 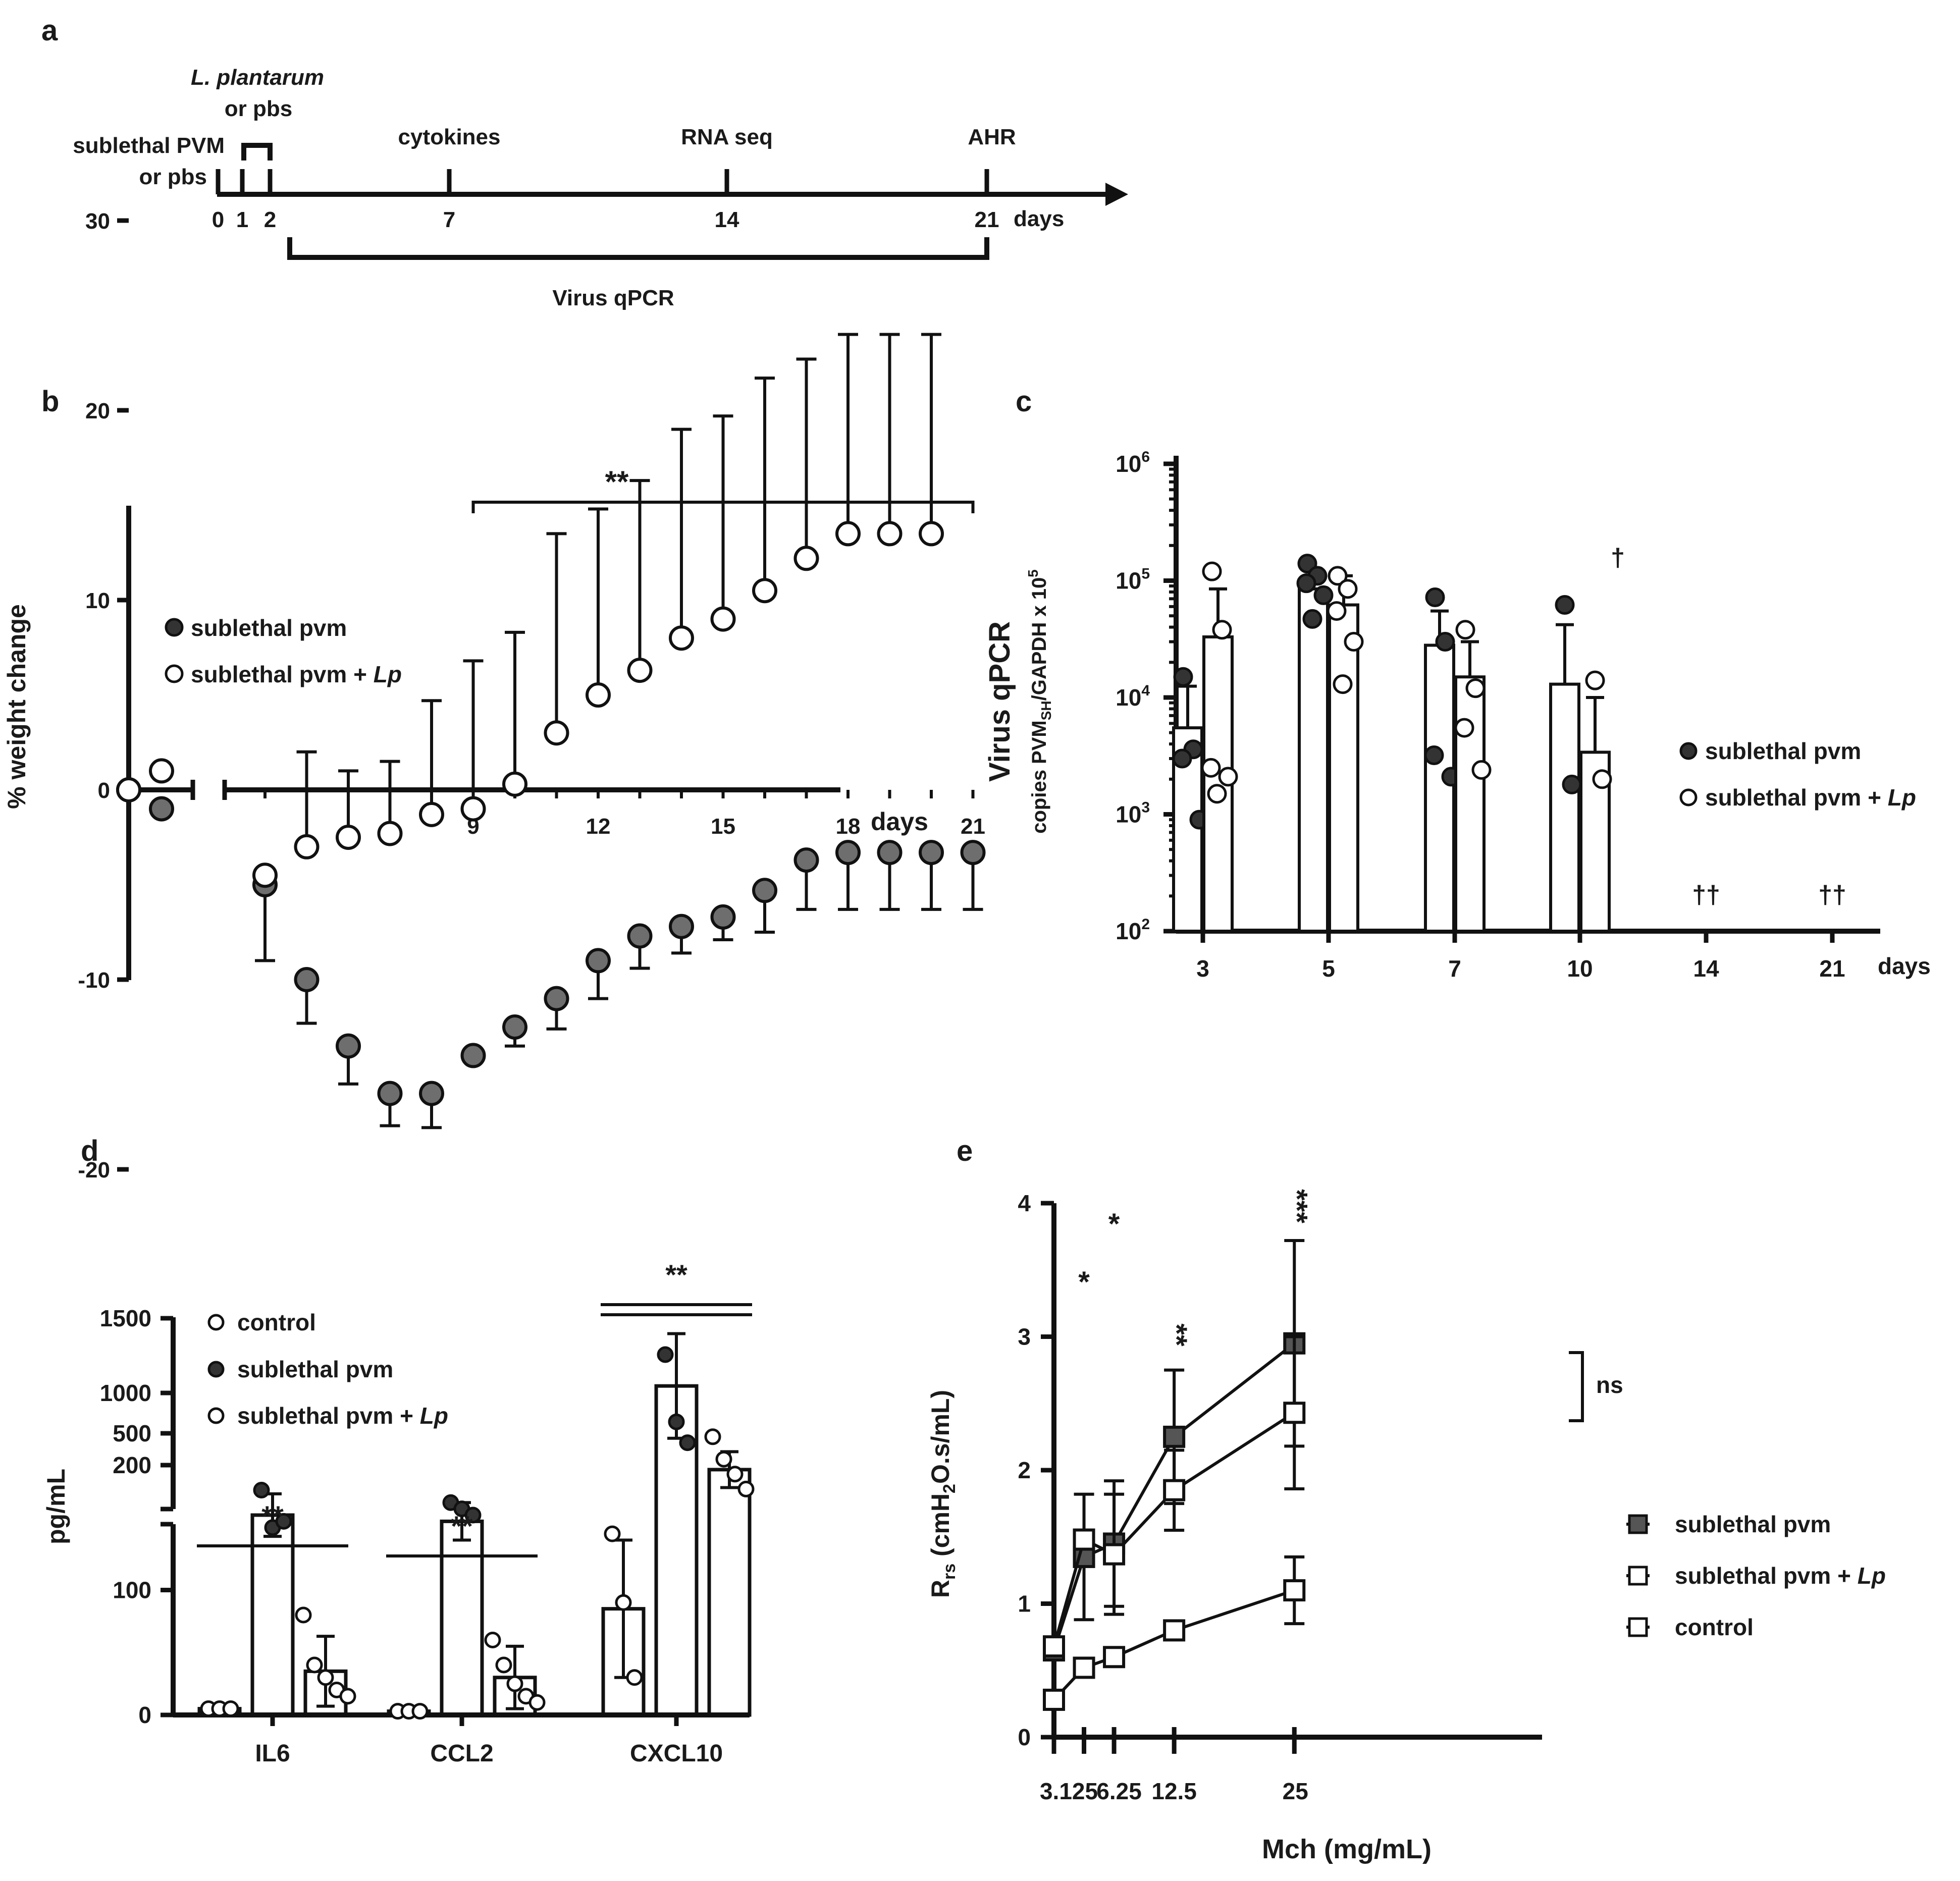 I want to click on x-tick-label-d: CXCL10, so click(x=676, y=1754).